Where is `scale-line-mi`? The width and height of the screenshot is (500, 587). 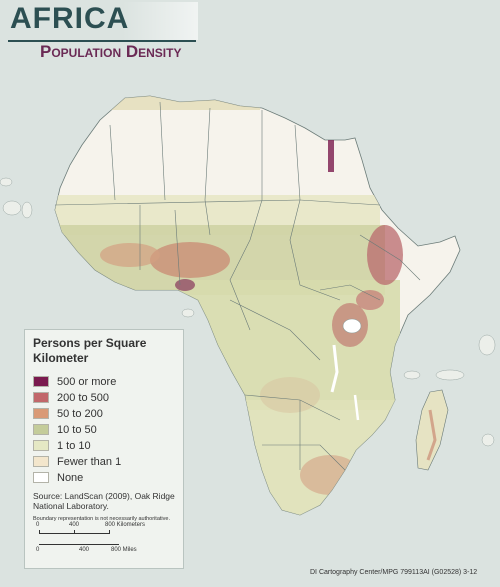
scale-line-mi is located at coordinates (79, 544).